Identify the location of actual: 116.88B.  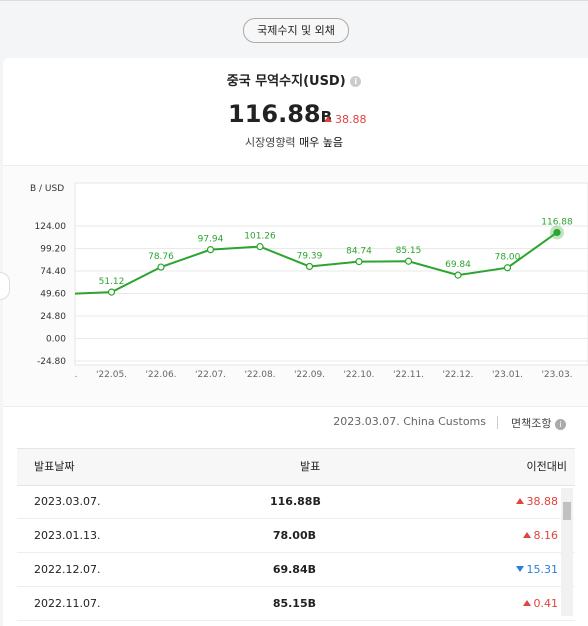
(295, 501).